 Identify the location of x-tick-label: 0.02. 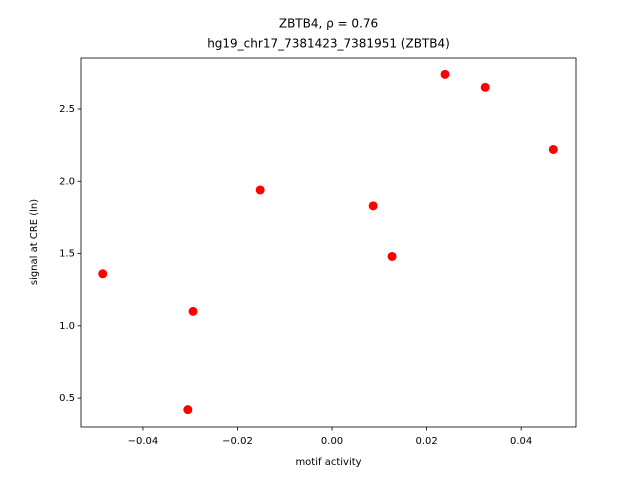
(426, 441).